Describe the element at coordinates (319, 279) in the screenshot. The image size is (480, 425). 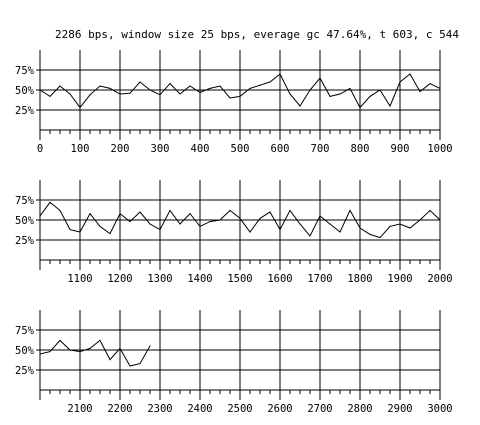
I see `x-tick-label: 1700` at that location.